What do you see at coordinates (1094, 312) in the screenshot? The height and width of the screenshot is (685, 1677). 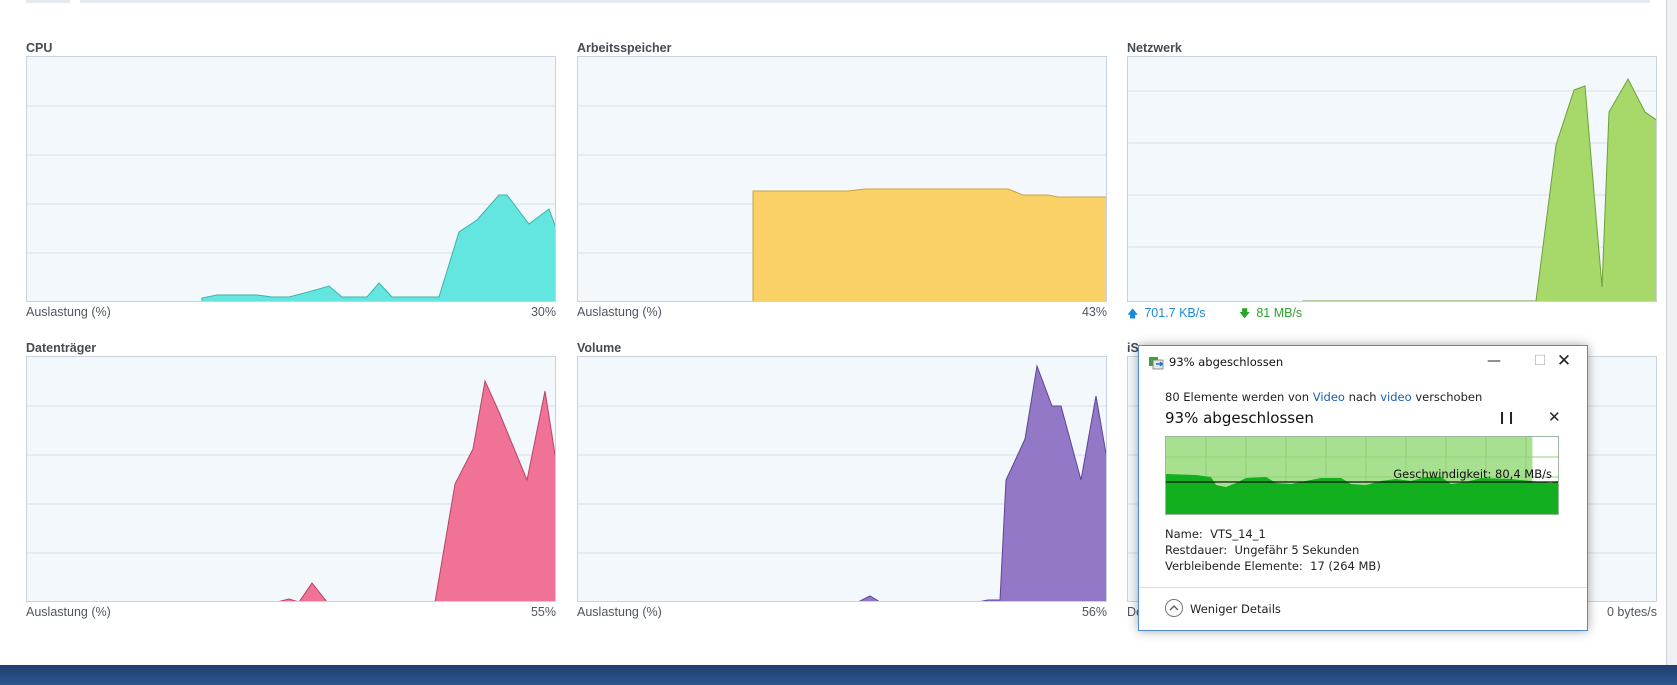 I see `memory-footer-value: 43%` at bounding box center [1094, 312].